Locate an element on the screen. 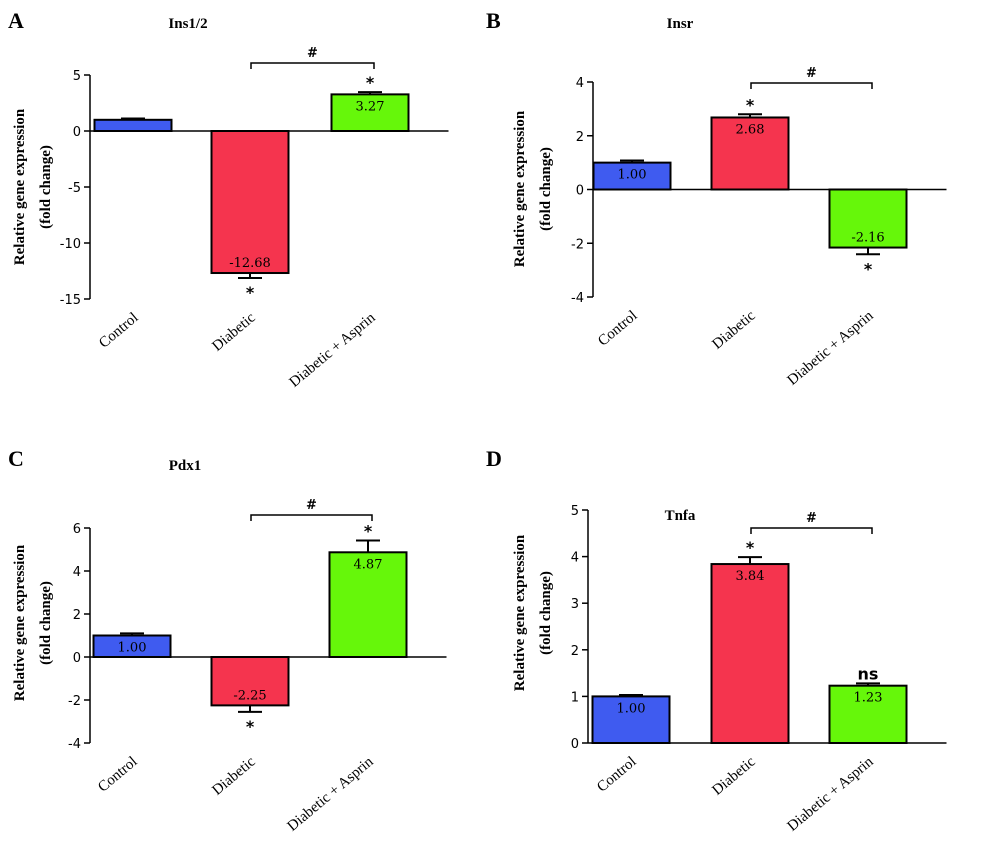 The height and width of the screenshot is (865, 1000). y-tick-label: 6 is located at coordinates (77, 529).